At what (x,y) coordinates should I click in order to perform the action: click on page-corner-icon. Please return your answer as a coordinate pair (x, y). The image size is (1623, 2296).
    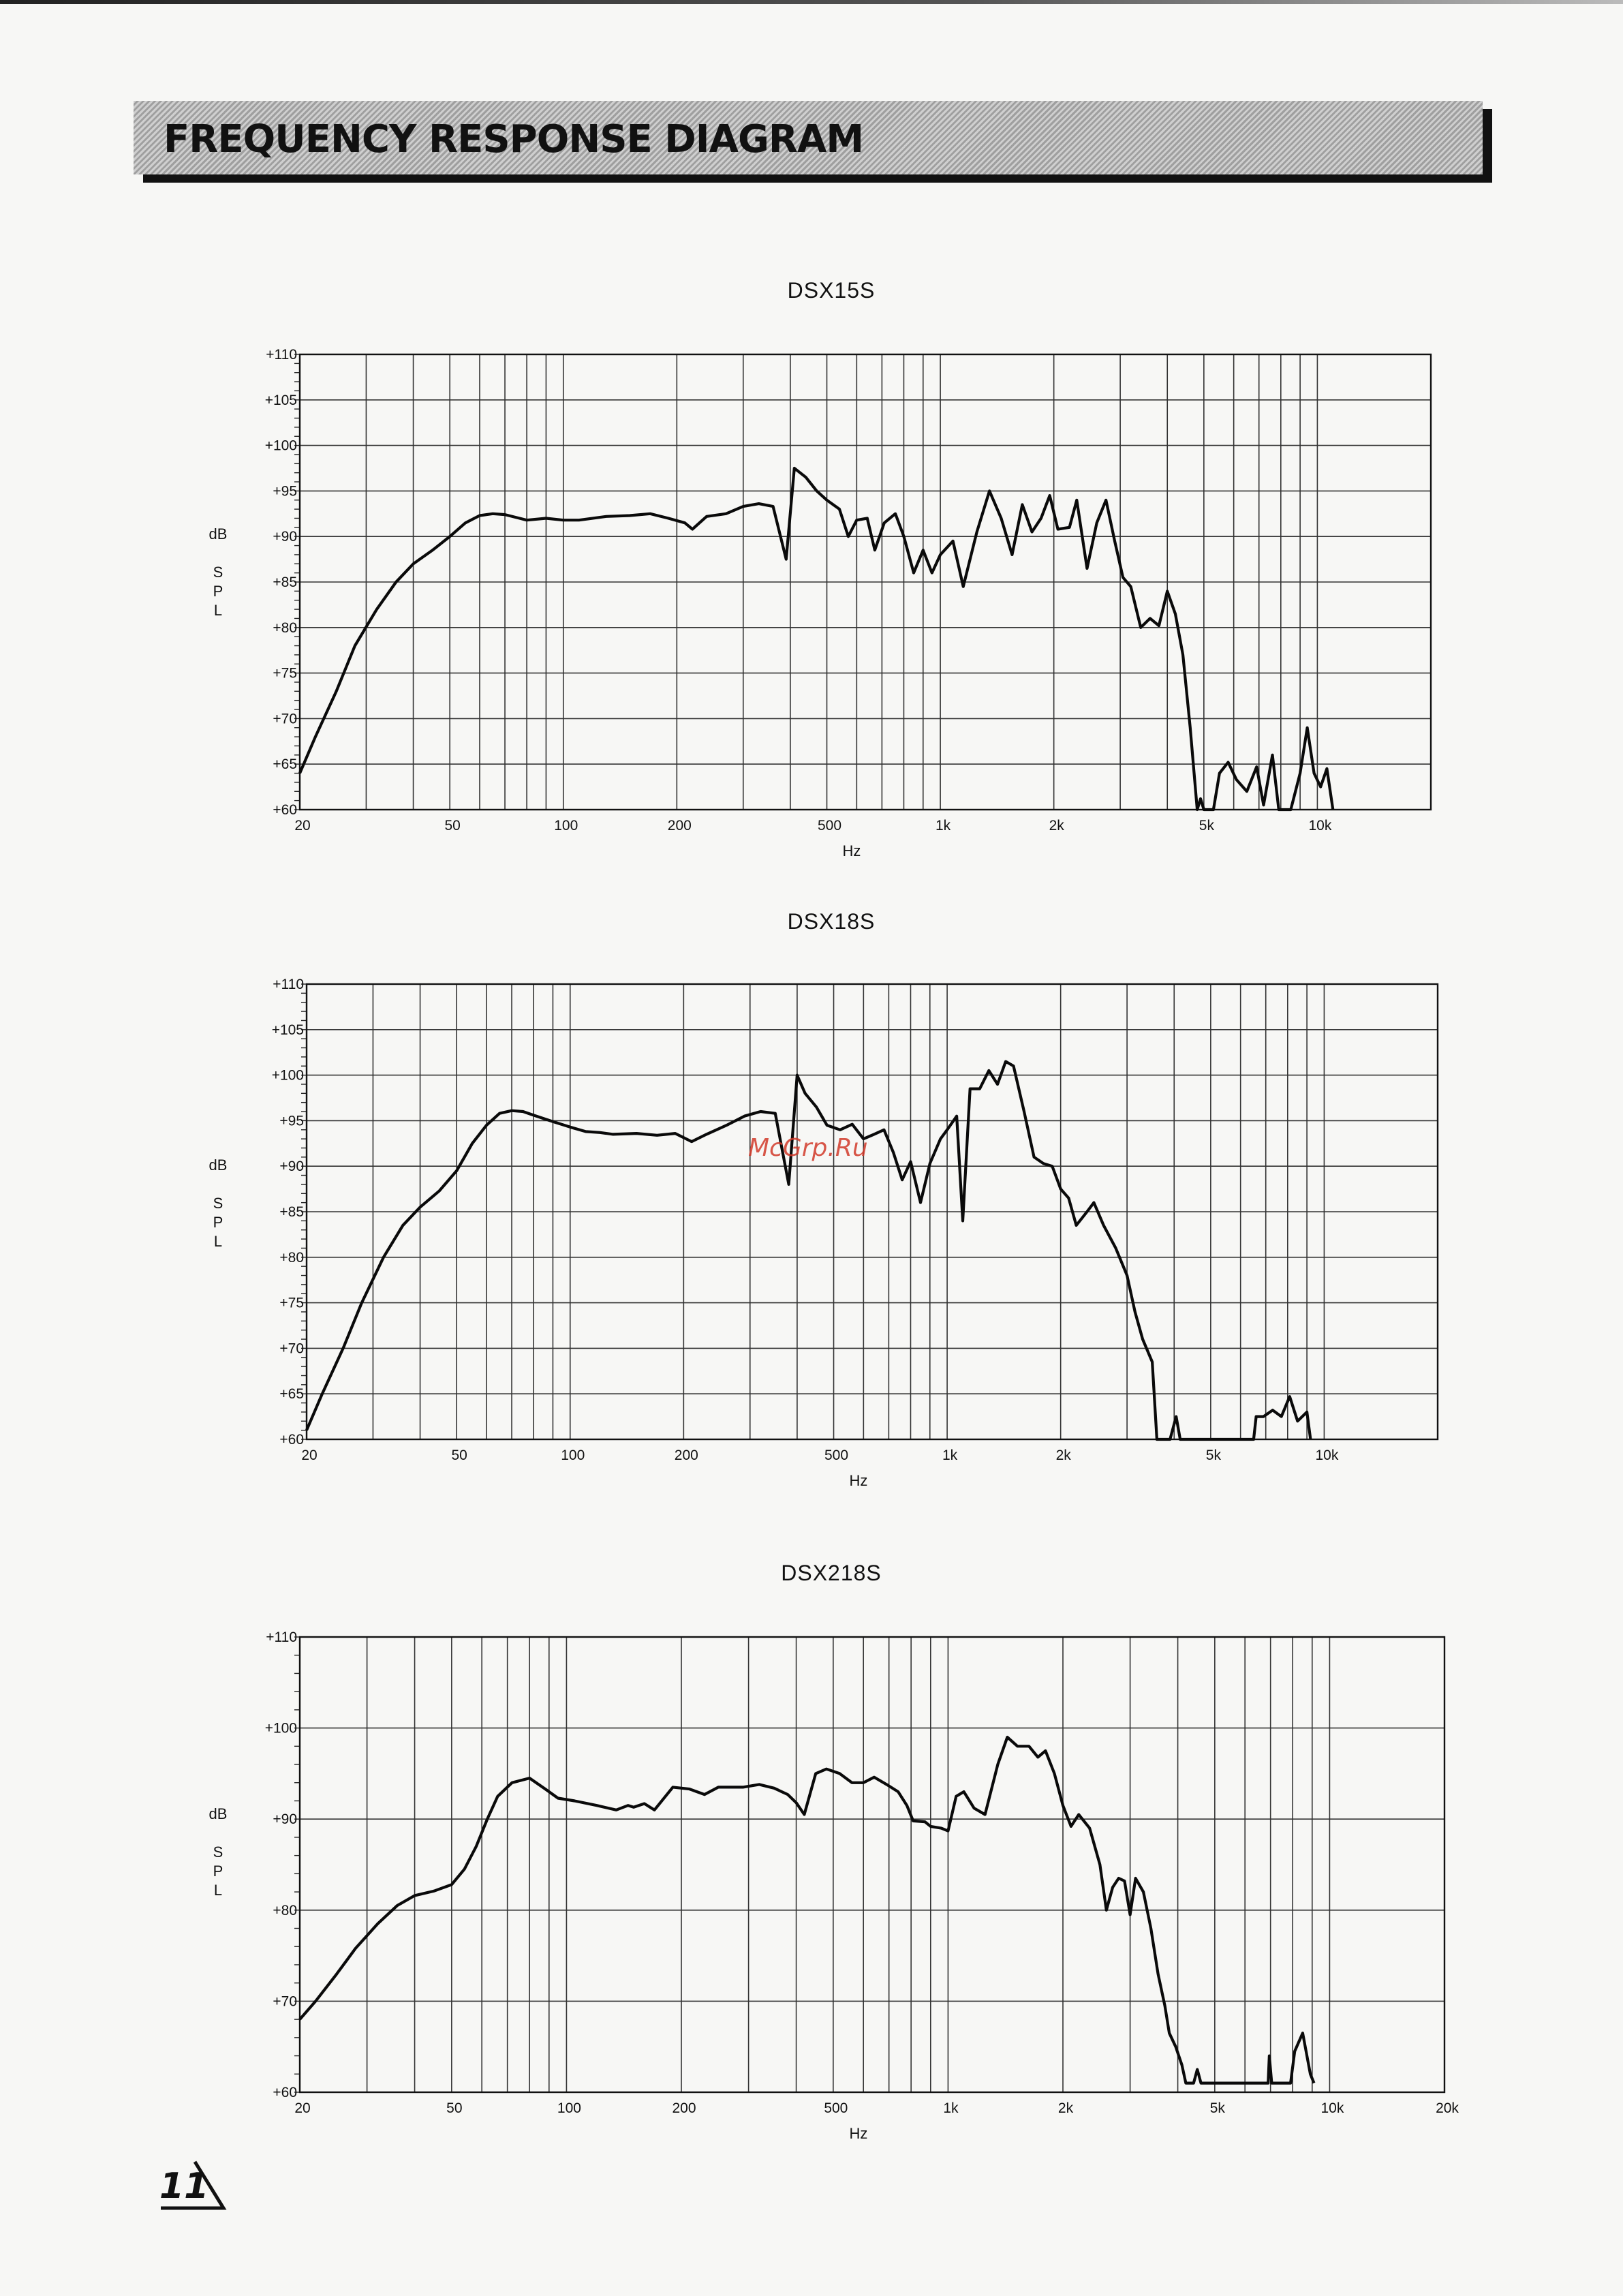
    Looking at the image, I should click on (194, 2185).